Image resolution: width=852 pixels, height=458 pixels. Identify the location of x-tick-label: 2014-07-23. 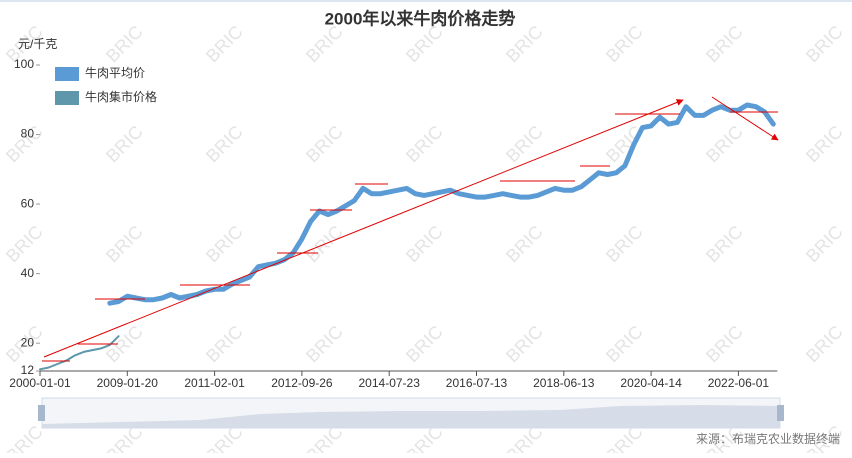
(390, 383).